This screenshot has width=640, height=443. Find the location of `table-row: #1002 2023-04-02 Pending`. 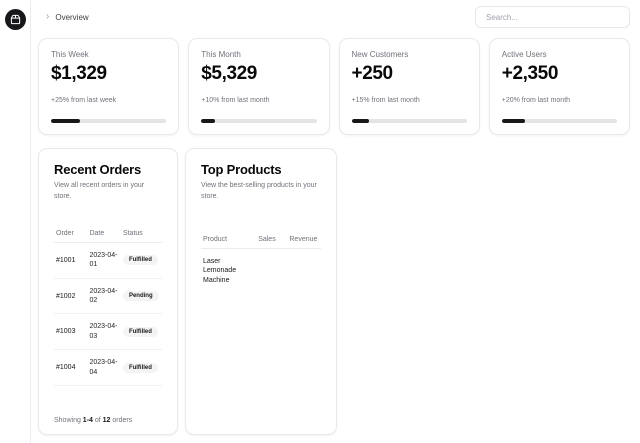

table-row: #1002 2023-04-02 Pending is located at coordinates (108, 296).